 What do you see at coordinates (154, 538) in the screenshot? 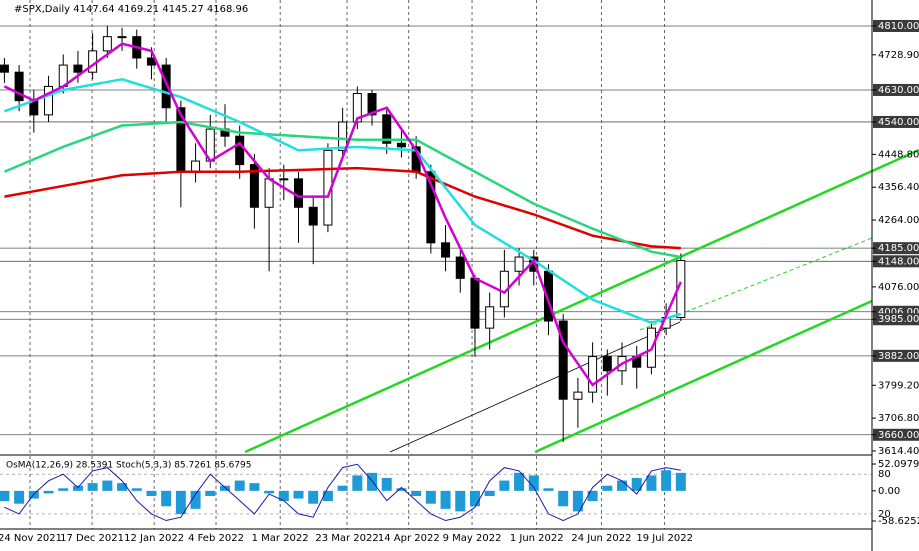
I see `x-tick-label: 12 Jan 2022` at bounding box center [154, 538].